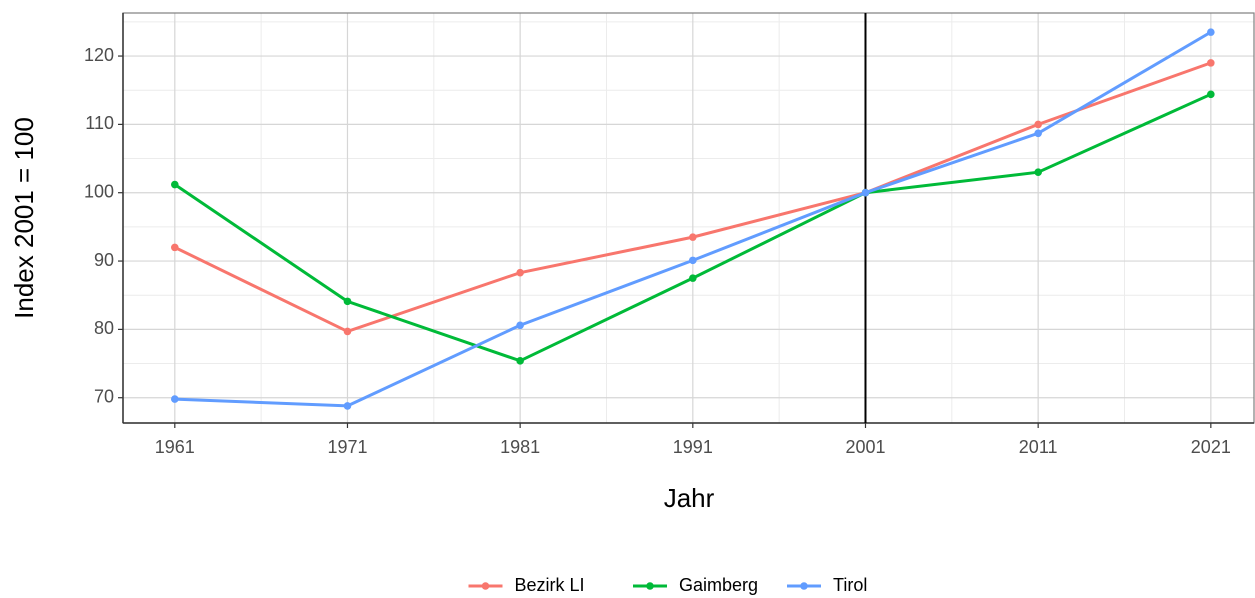 Image resolution: width=1255 pixels, height=598 pixels. What do you see at coordinates (718, 585) in the screenshot?
I see `legend-label: Gaimberg` at bounding box center [718, 585].